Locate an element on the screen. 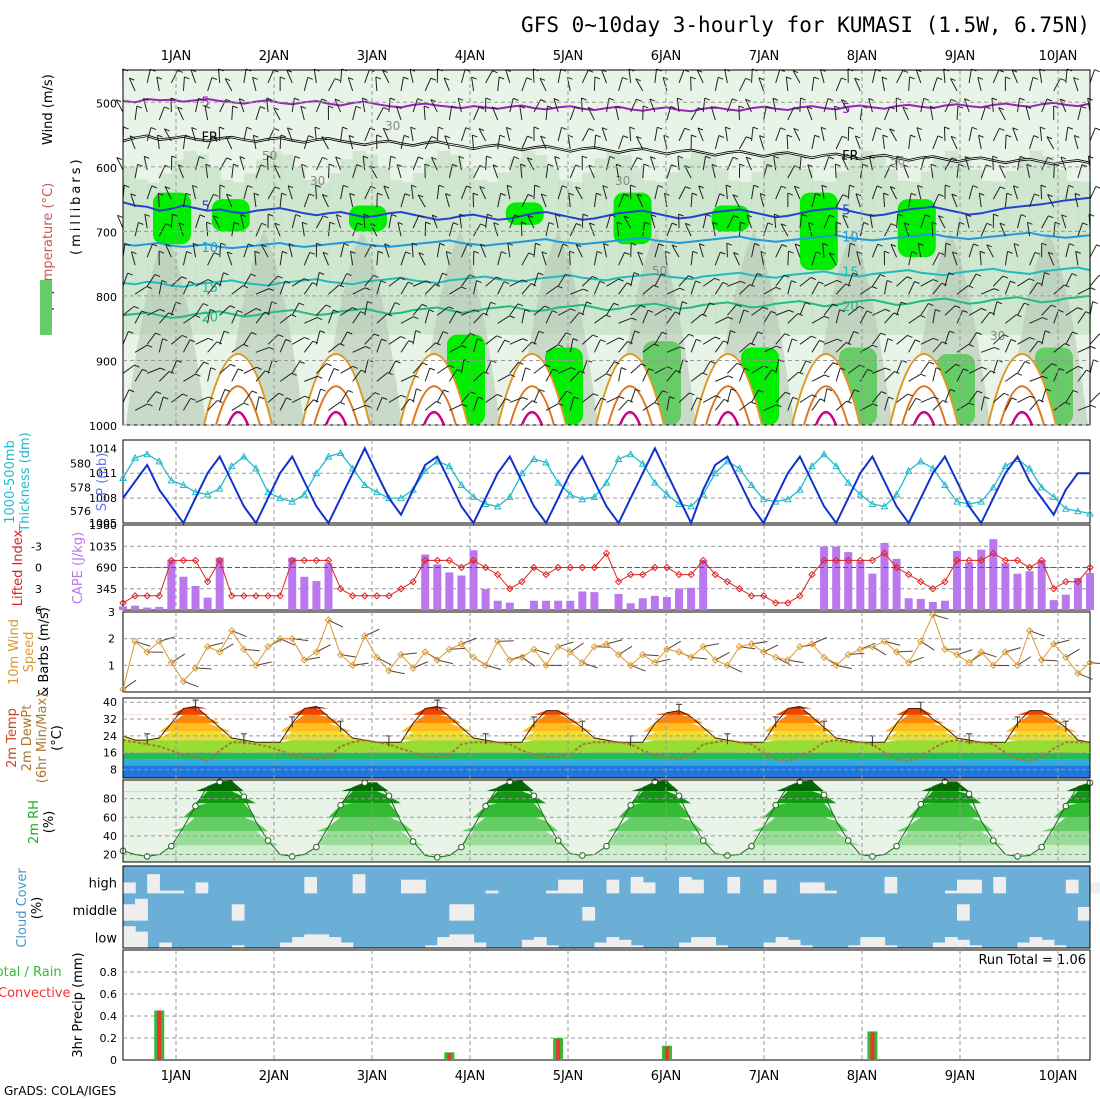  axis-title-line: SLP (mb) is located at coordinates (102, 482).